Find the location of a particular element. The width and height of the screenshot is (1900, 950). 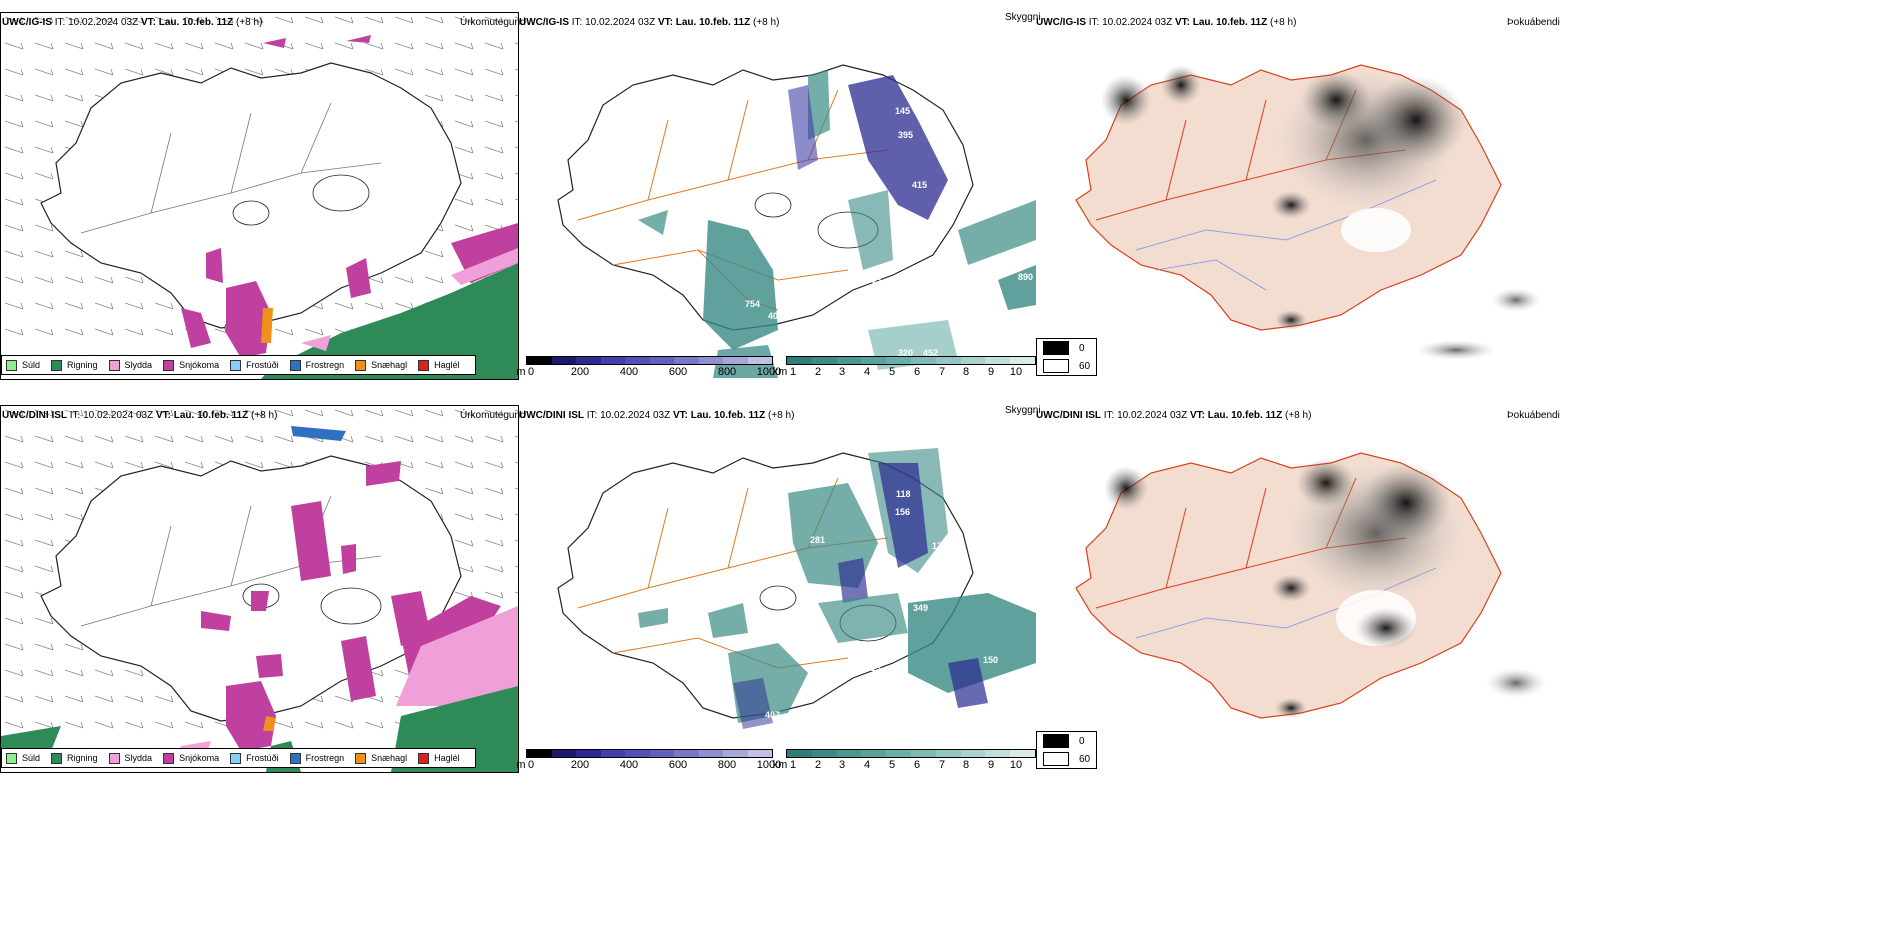

fog-legend-item: 60 is located at coordinates (1066, 759).